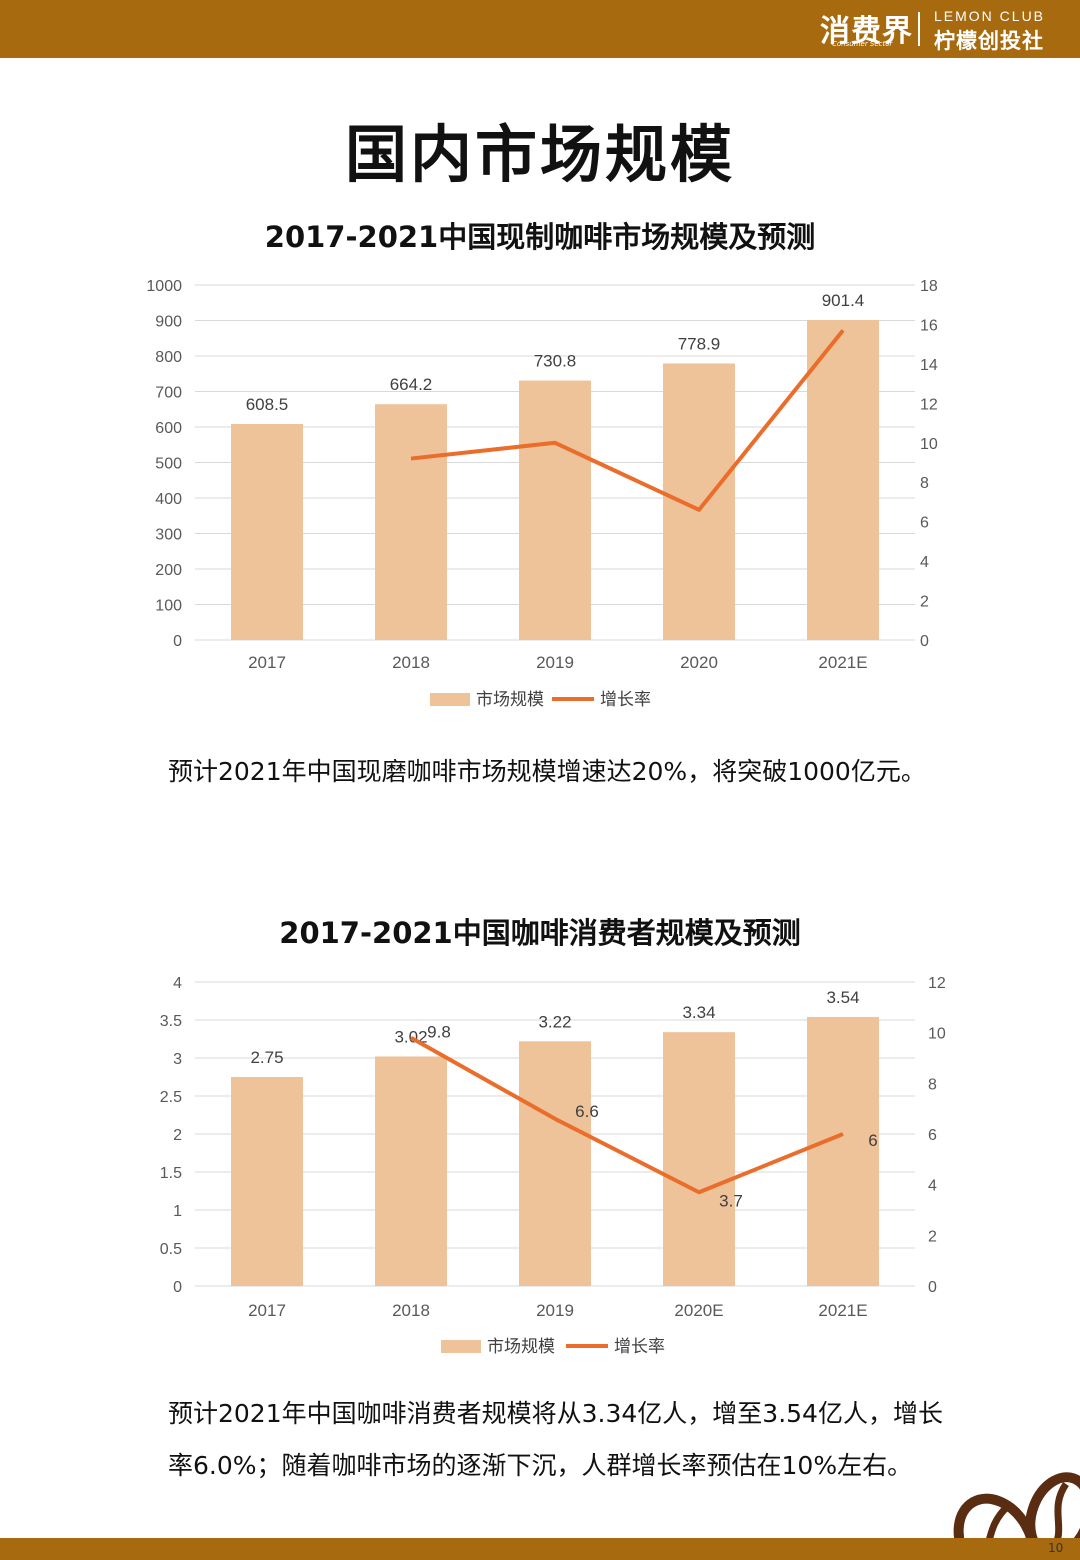 The image size is (1080, 1560). What do you see at coordinates (168, 464) in the screenshot?
I see `y-left-tick-label: 500` at bounding box center [168, 464].